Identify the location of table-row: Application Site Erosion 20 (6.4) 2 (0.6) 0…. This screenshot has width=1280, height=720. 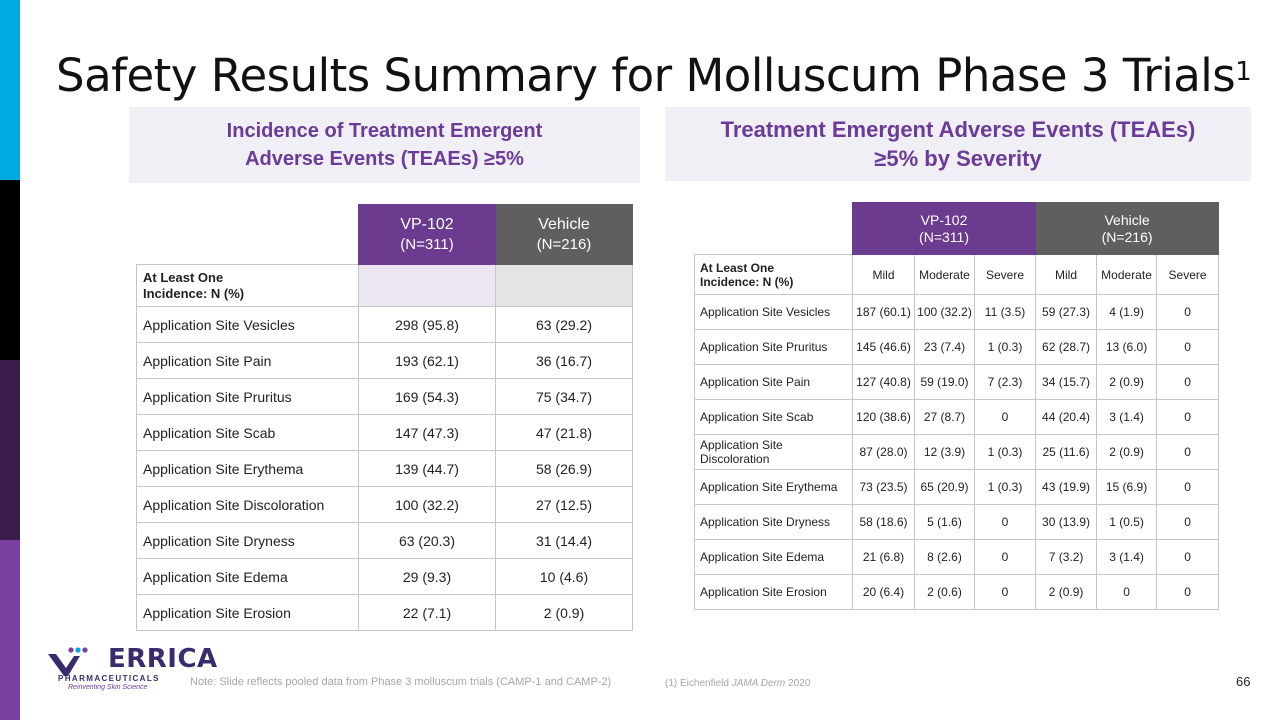
(957, 592).